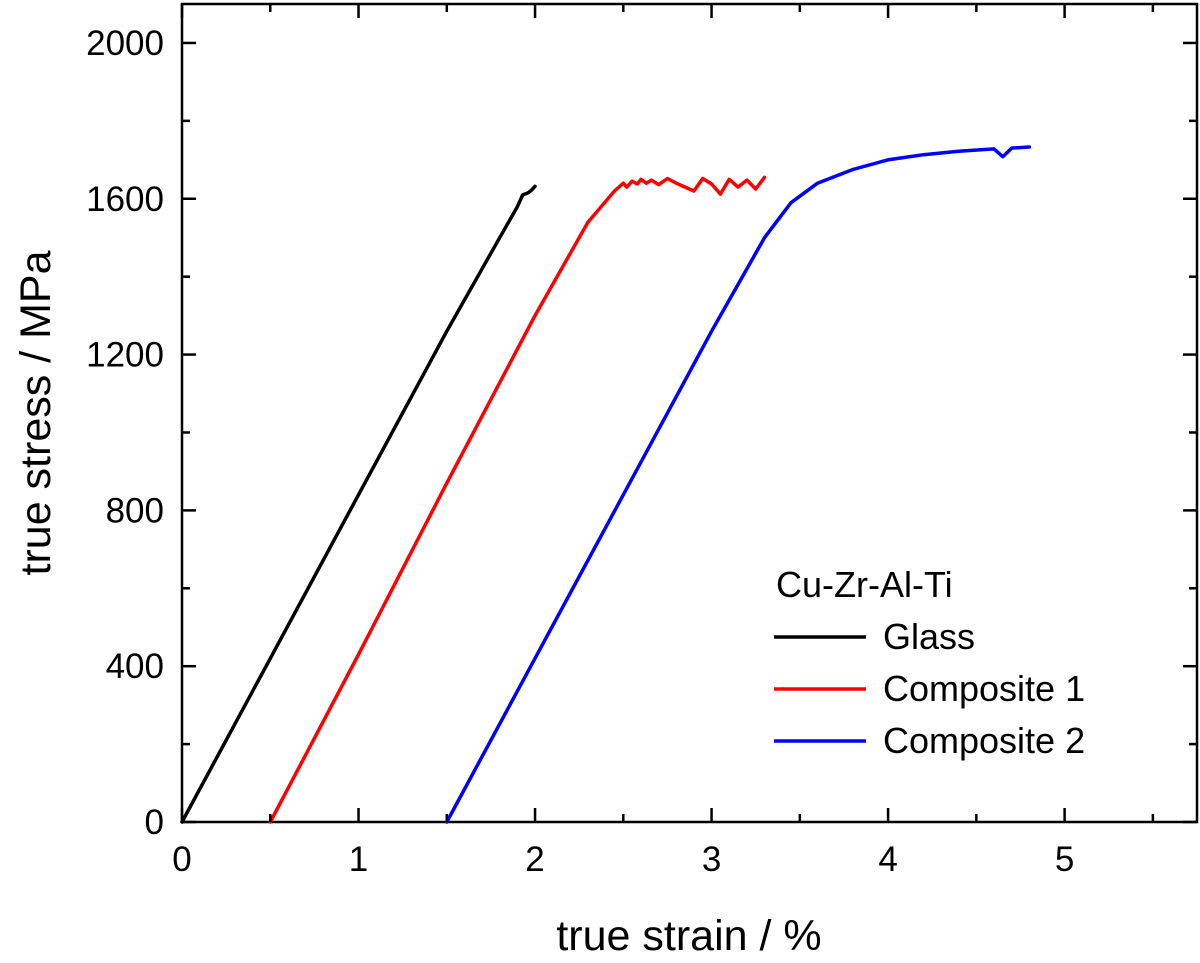 The image size is (1200, 963). What do you see at coordinates (1064, 859) in the screenshot?
I see `x-tick-label: 5` at bounding box center [1064, 859].